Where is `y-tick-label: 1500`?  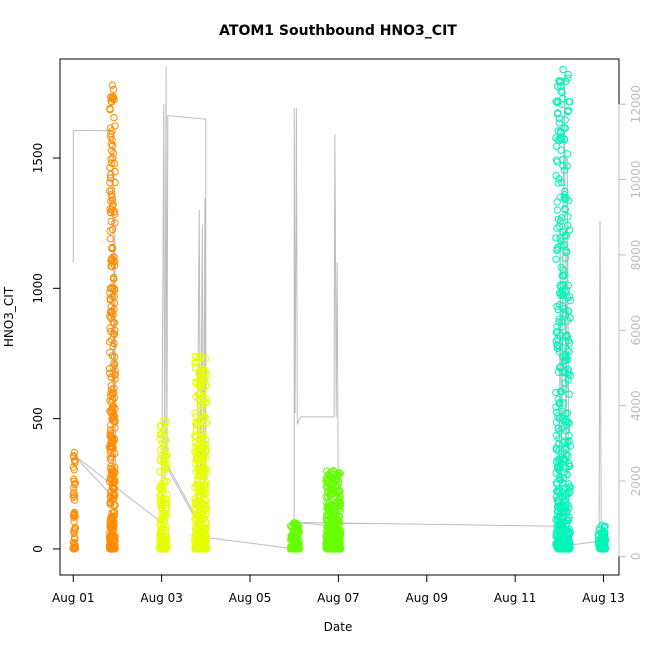
y-tick-label: 1500 is located at coordinates (38, 158).